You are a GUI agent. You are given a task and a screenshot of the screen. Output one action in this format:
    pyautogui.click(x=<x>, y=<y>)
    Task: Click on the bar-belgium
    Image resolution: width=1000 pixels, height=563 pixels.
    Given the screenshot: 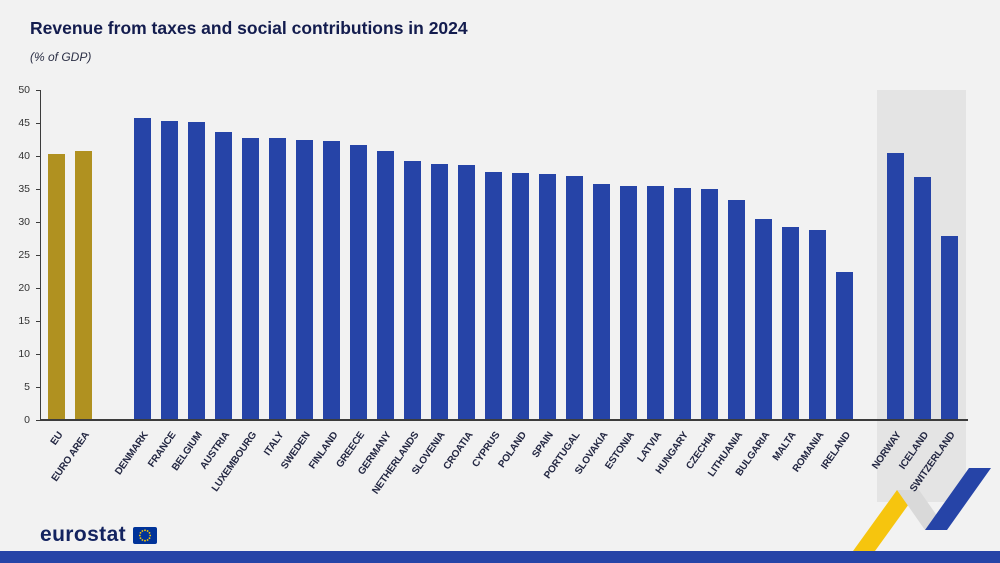 What is the action you would take?
    pyautogui.click(x=196, y=271)
    